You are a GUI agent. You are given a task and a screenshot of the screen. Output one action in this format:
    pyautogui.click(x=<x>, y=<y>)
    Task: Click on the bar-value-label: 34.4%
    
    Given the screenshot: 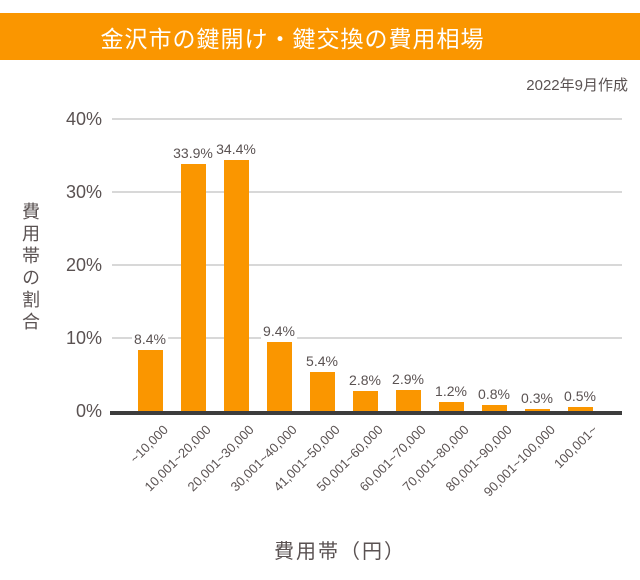 What is the action you would take?
    pyautogui.click(x=236, y=149)
    